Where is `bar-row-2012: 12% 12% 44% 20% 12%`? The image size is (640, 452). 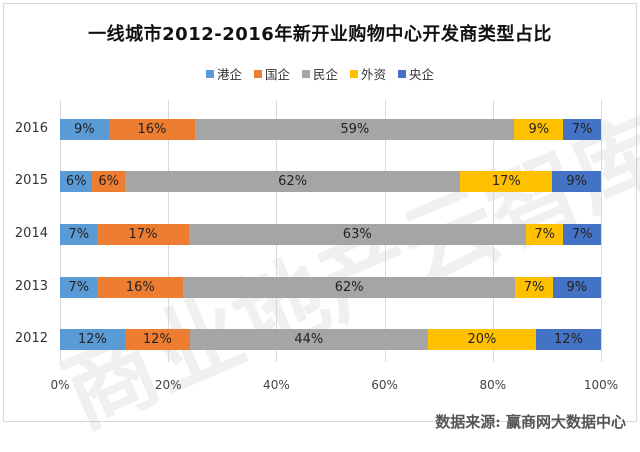
bar-row-2012: 12% 12% 44% 20% 12% is located at coordinates (330, 339).